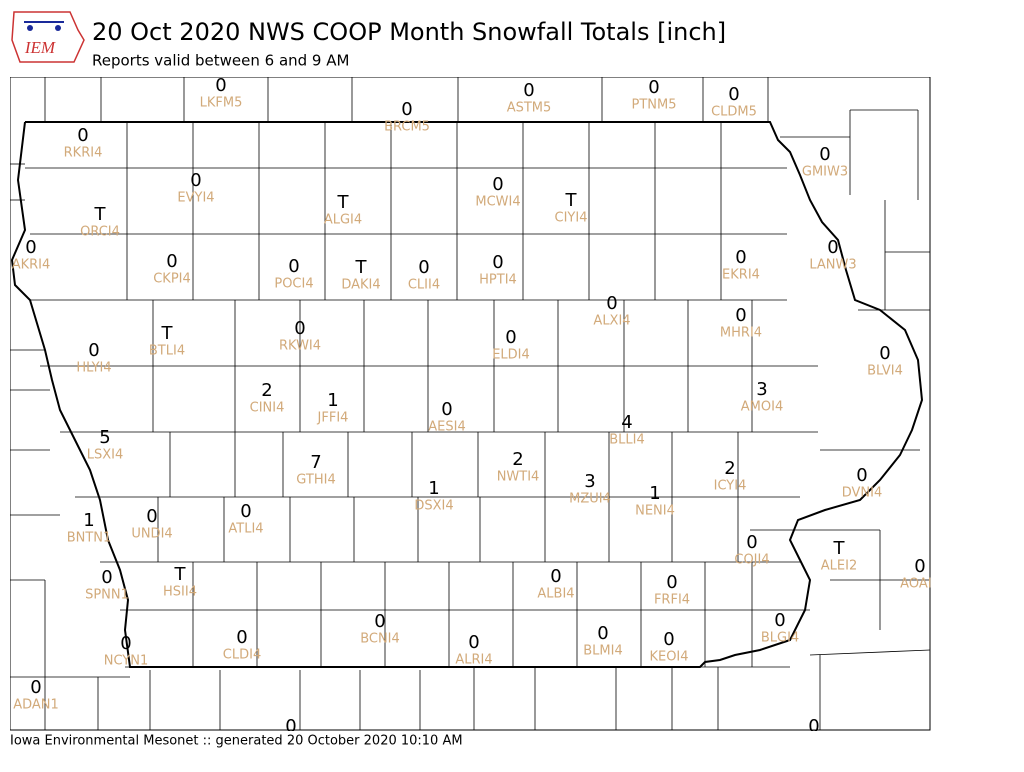 This screenshot has height=772, width=1024. Describe the element at coordinates (498, 280) in the screenshot. I see `station-id: HPTI4` at that location.